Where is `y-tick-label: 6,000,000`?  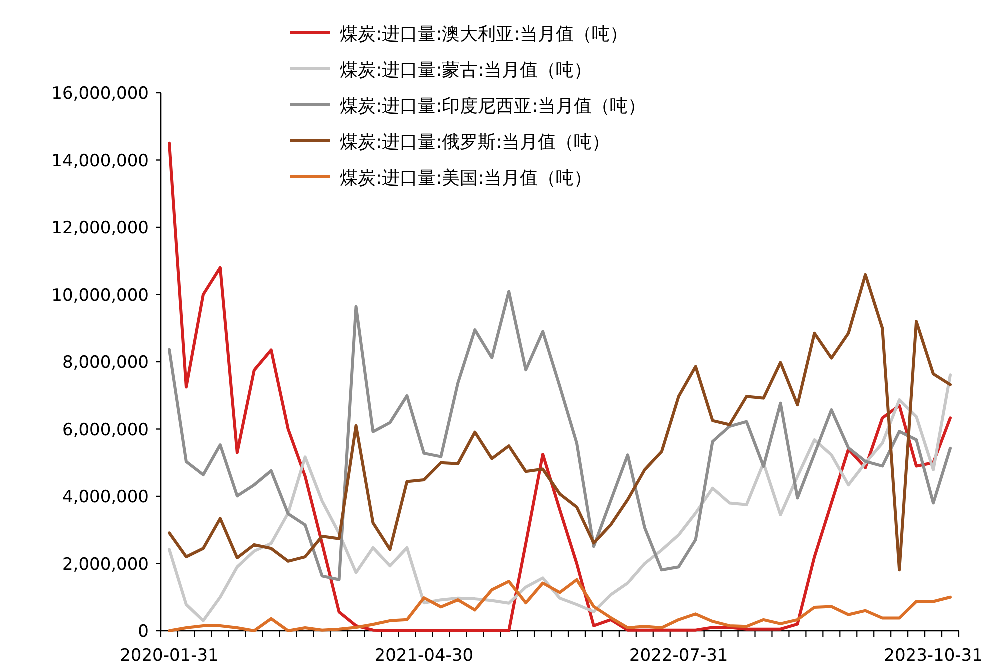
y-tick-label: 6,000,000 is located at coordinates (105, 430).